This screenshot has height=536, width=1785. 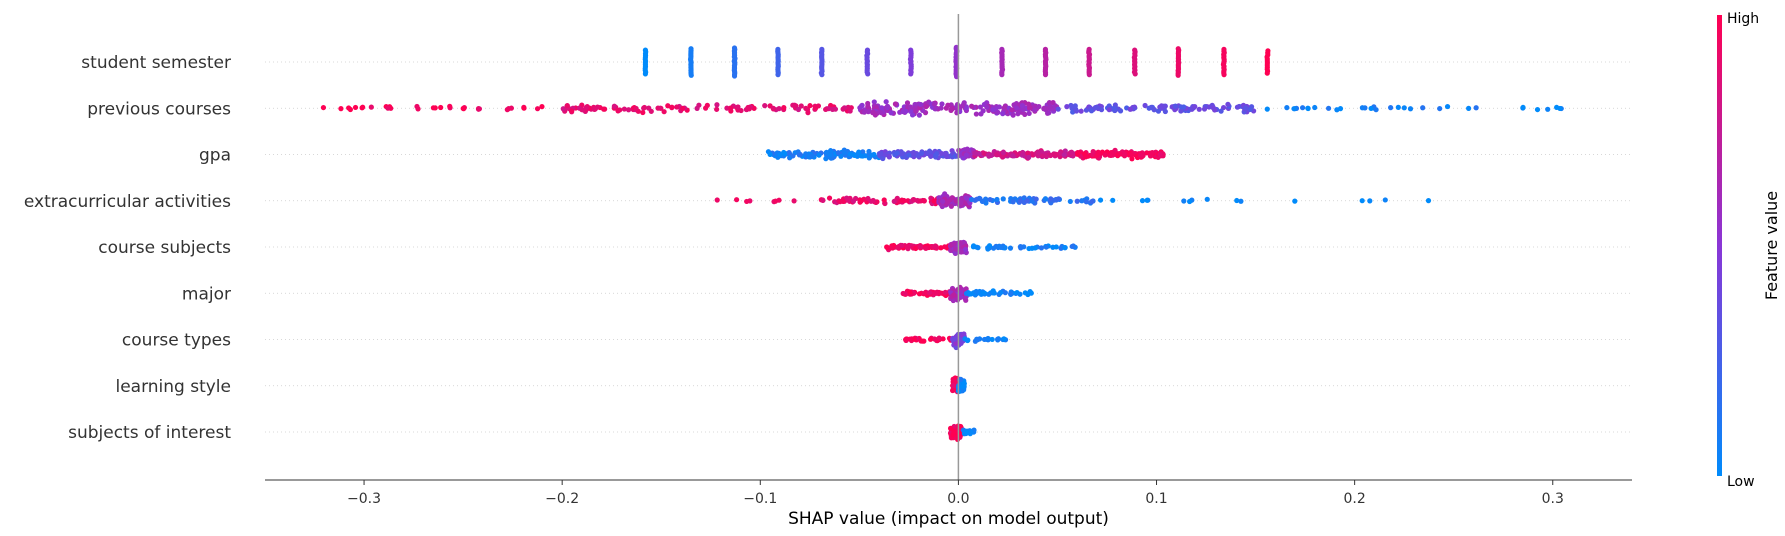 I want to click on x-tick-label: −0.3, so click(x=364, y=499).